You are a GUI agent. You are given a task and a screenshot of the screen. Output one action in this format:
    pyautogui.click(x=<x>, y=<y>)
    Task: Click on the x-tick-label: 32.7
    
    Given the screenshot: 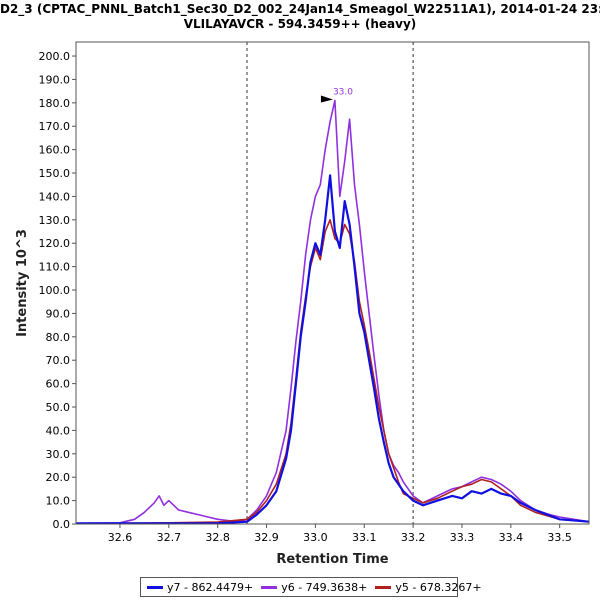 What is the action you would take?
    pyautogui.click(x=169, y=537)
    